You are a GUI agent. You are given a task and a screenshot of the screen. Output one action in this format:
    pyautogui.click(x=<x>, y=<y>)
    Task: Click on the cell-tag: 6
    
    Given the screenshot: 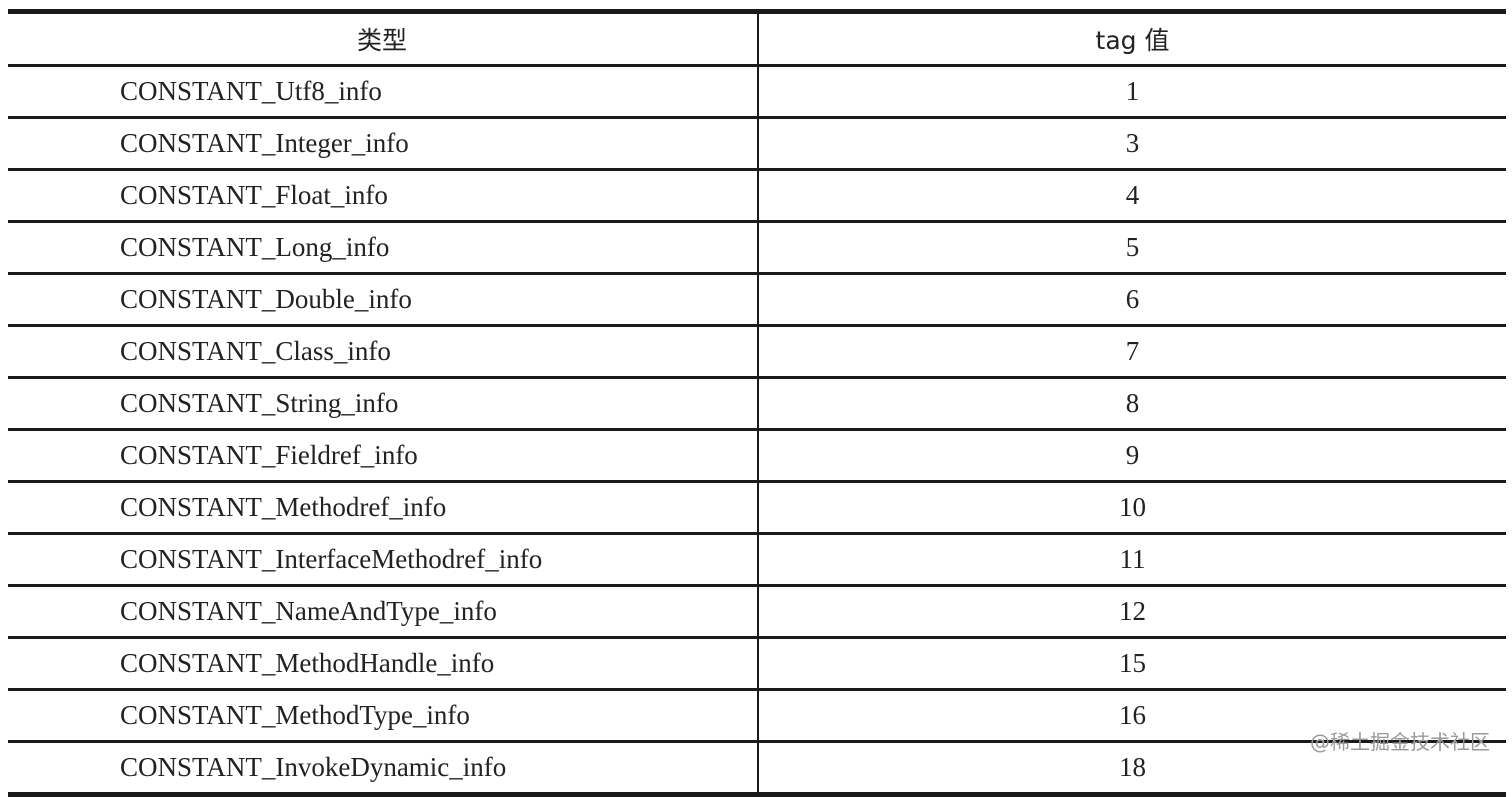 What is the action you would take?
    pyautogui.click(x=1132, y=300)
    